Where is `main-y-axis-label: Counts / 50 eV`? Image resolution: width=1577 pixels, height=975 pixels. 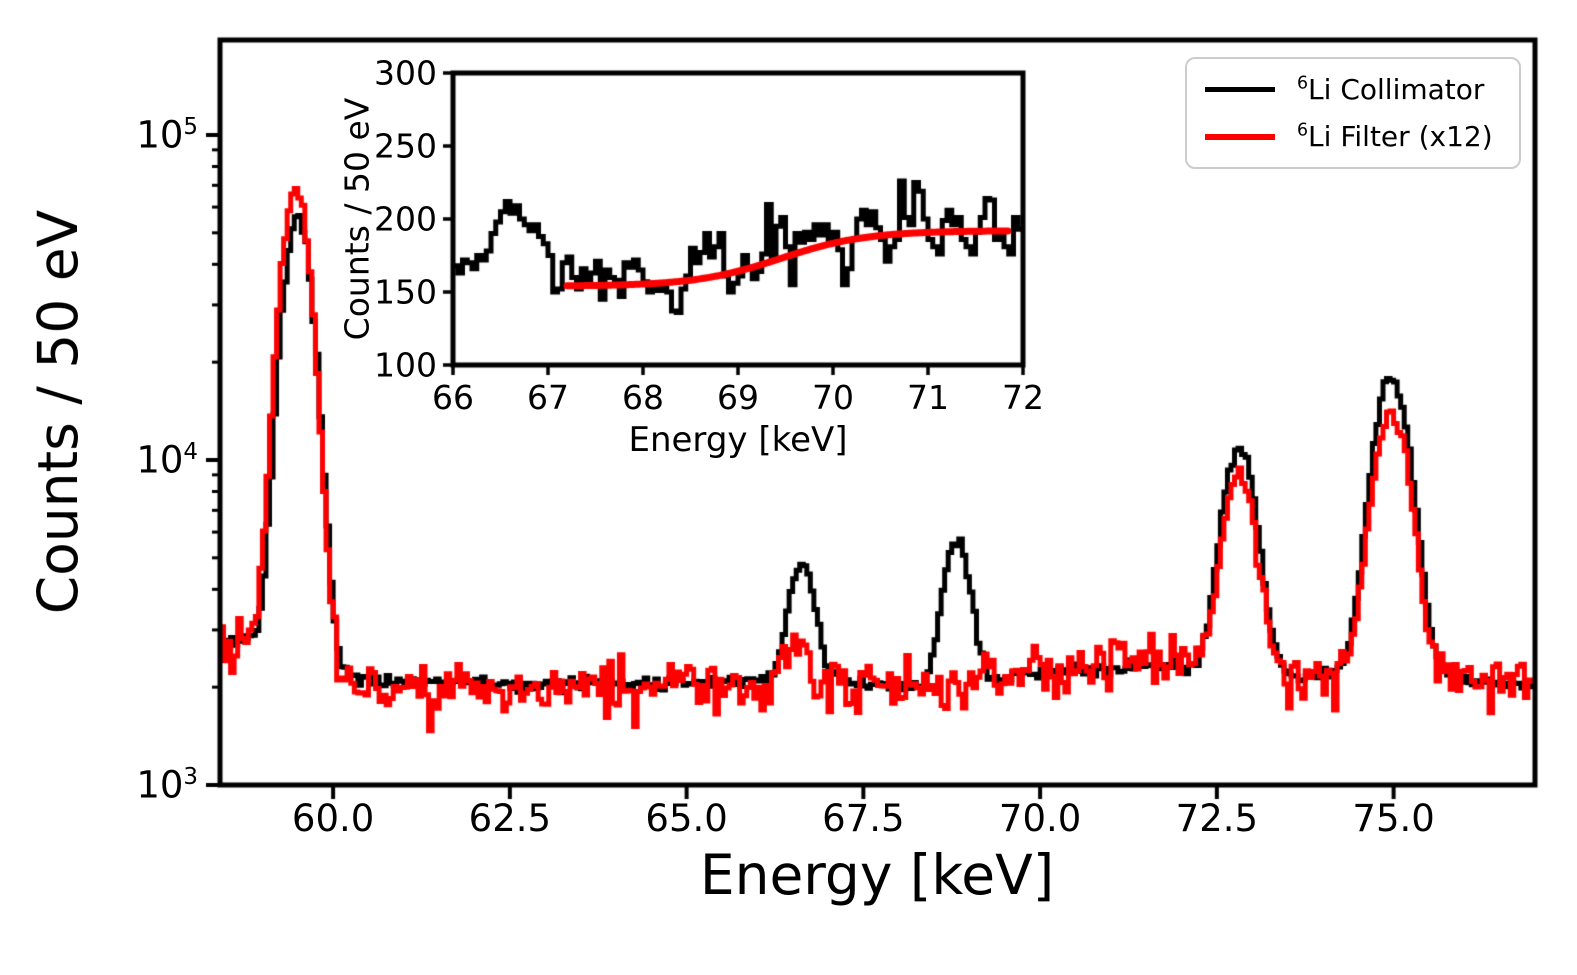 main-y-axis-label: Counts / 50 eV is located at coordinates (58, 412).